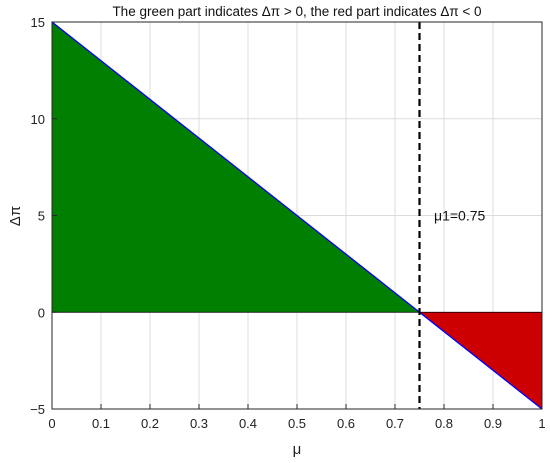 This screenshot has height=463, width=550. I want to click on x-axis-ticks: 0 0.1 0.2 0.3 0.4 0.5 0.6 0.7 0.8 0.9 1, so click(297, 417).